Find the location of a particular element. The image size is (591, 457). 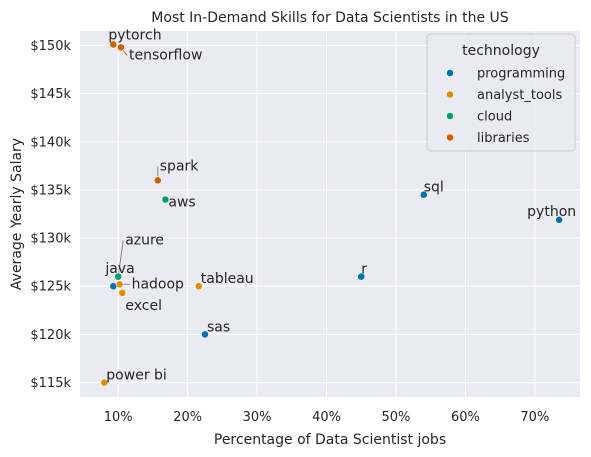

legend-label-programming: programming is located at coordinates (521, 74).